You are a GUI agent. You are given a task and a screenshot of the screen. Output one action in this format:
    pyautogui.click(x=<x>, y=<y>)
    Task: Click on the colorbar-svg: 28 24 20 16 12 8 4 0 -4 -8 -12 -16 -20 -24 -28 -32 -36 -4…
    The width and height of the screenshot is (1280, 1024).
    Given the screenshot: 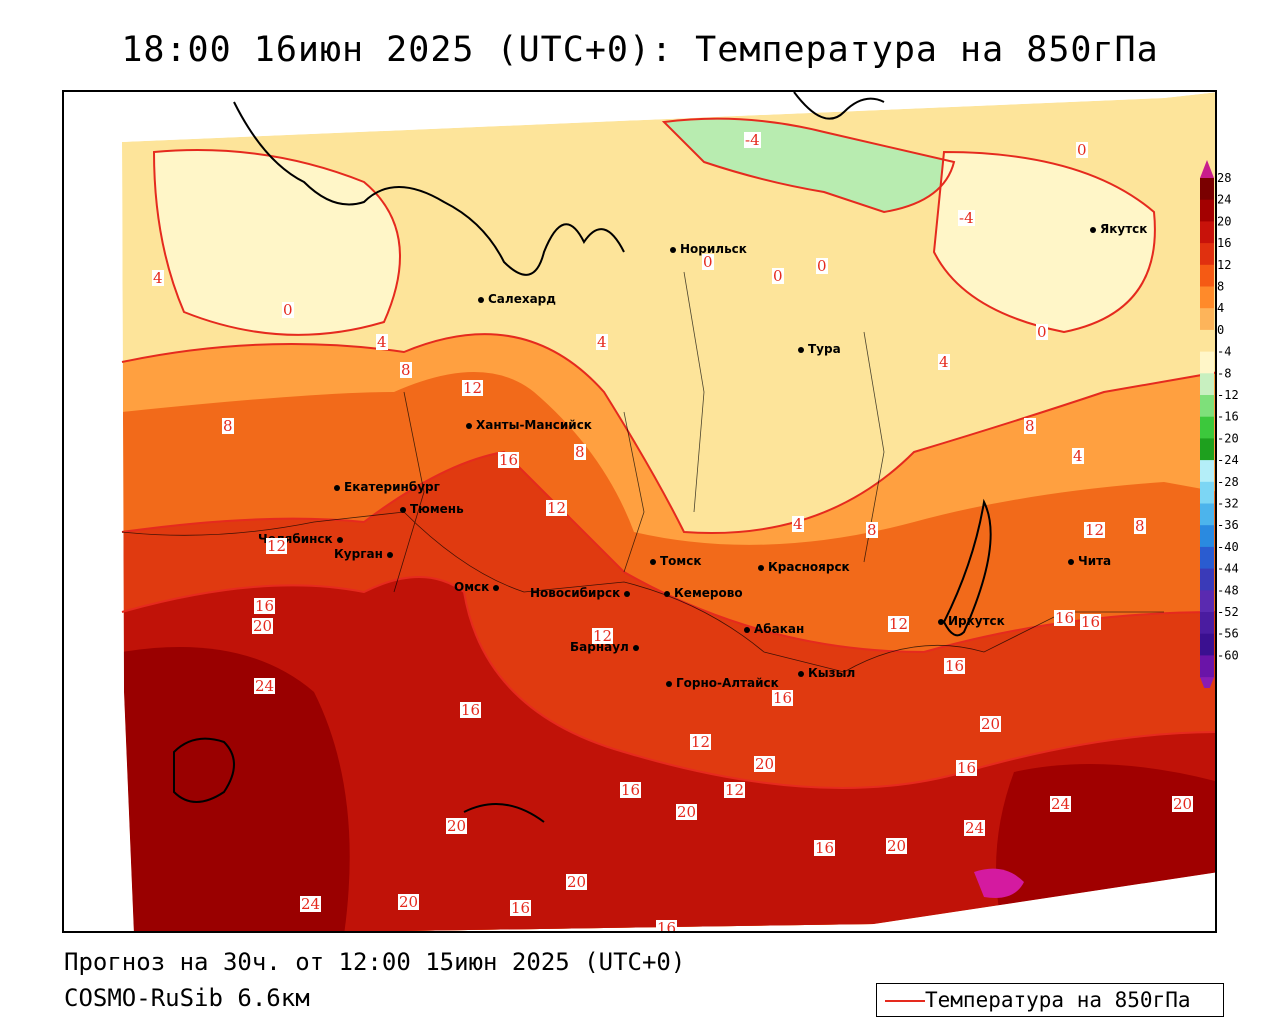 What is the action you would take?
    pyautogui.click(x=1219, y=428)
    